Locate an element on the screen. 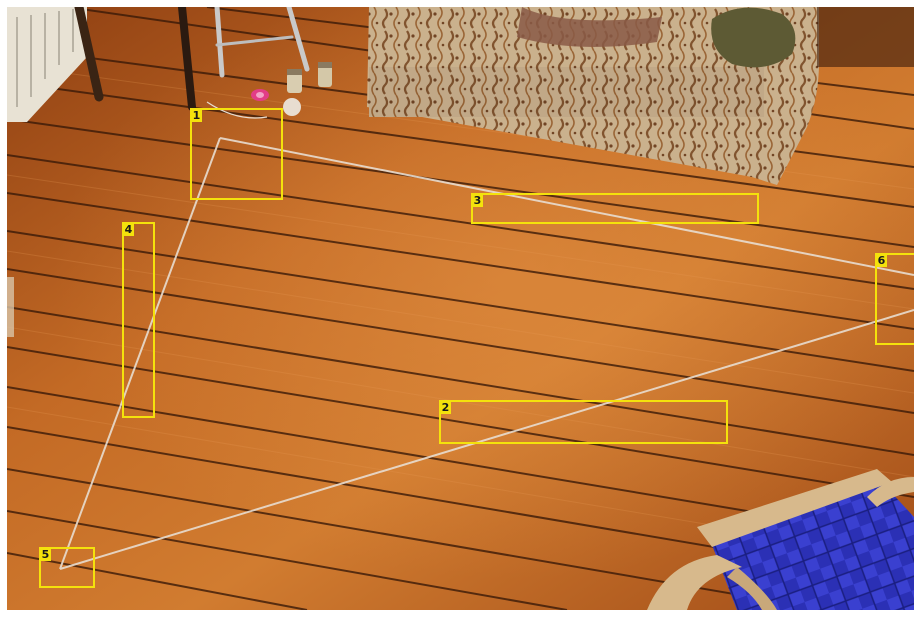  floor-objects is located at coordinates (269, 90).